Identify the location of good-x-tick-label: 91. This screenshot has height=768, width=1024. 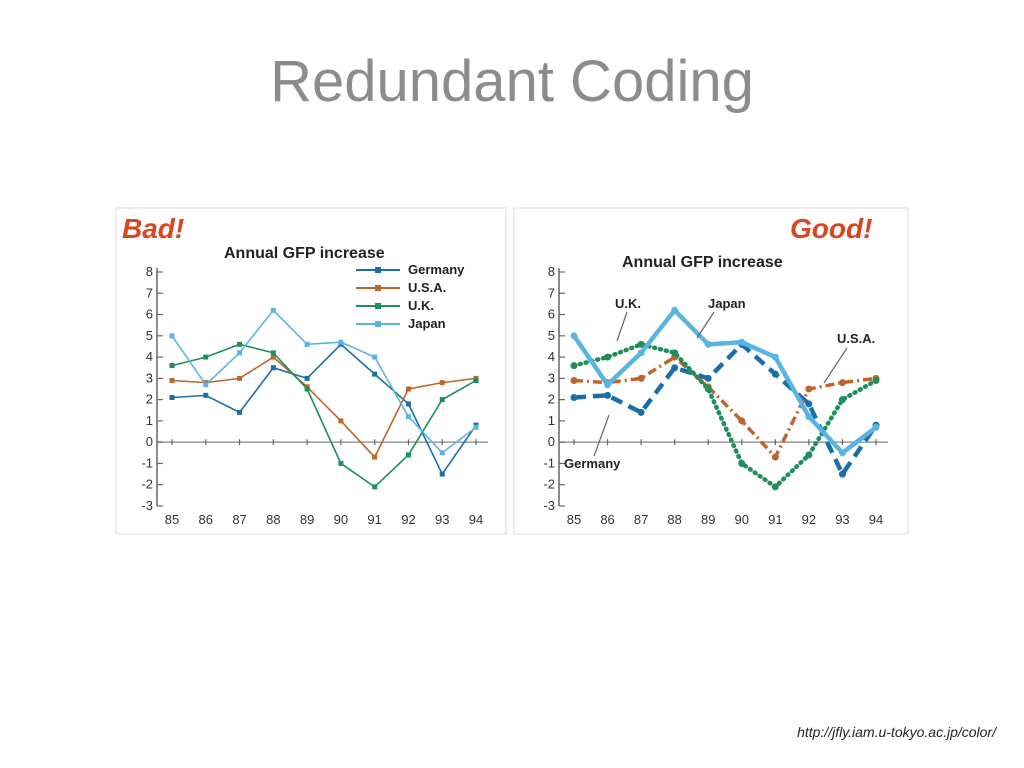
(775, 519).